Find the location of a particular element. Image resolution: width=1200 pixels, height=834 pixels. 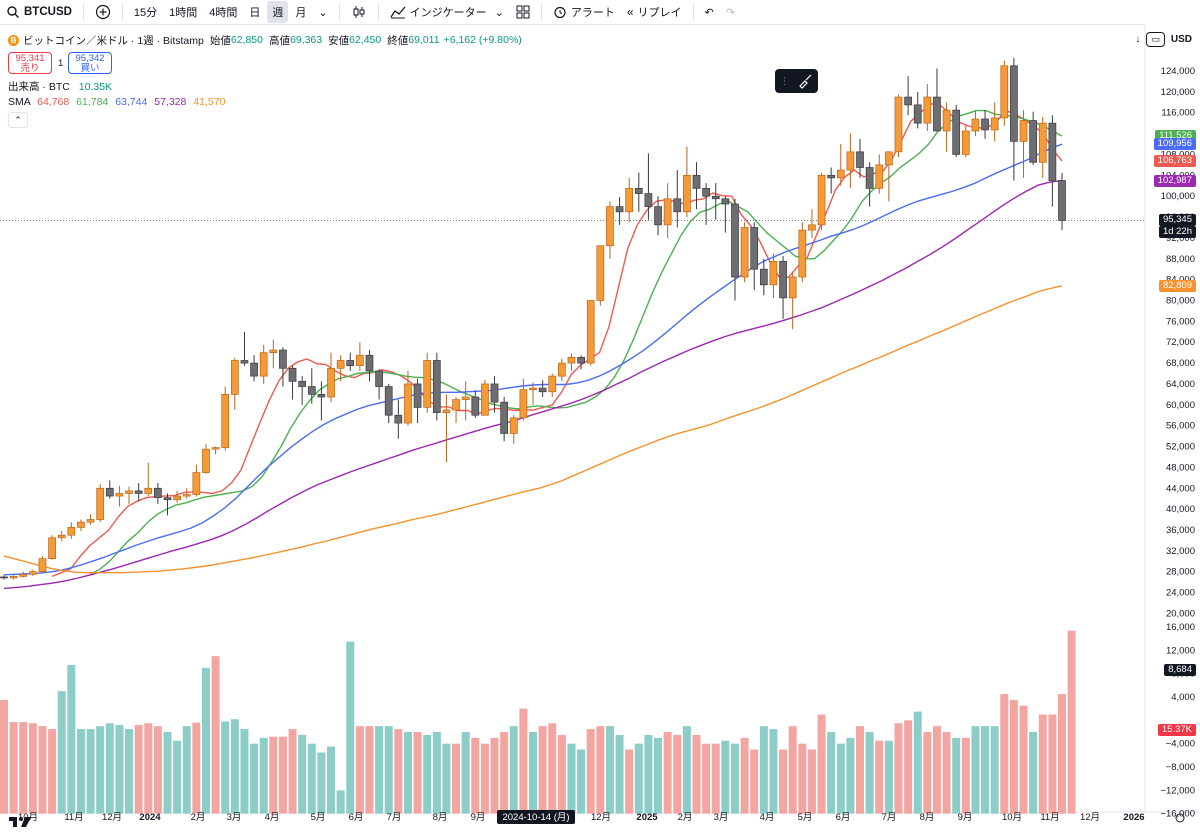

replay-button: « リプレイ is located at coordinates (654, 12).